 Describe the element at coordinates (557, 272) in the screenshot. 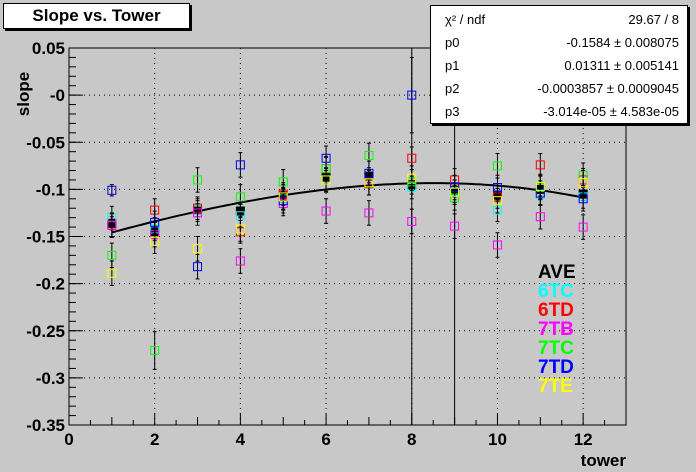

I see `legend-entry-ave: AVE` at that location.